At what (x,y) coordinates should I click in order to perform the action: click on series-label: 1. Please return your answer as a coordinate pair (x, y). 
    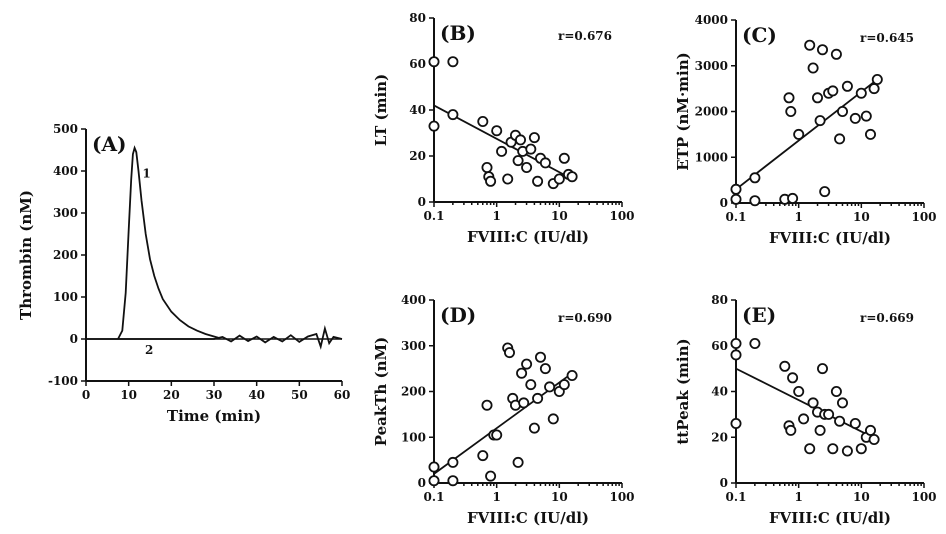
    Looking at the image, I should click on (146, 173).